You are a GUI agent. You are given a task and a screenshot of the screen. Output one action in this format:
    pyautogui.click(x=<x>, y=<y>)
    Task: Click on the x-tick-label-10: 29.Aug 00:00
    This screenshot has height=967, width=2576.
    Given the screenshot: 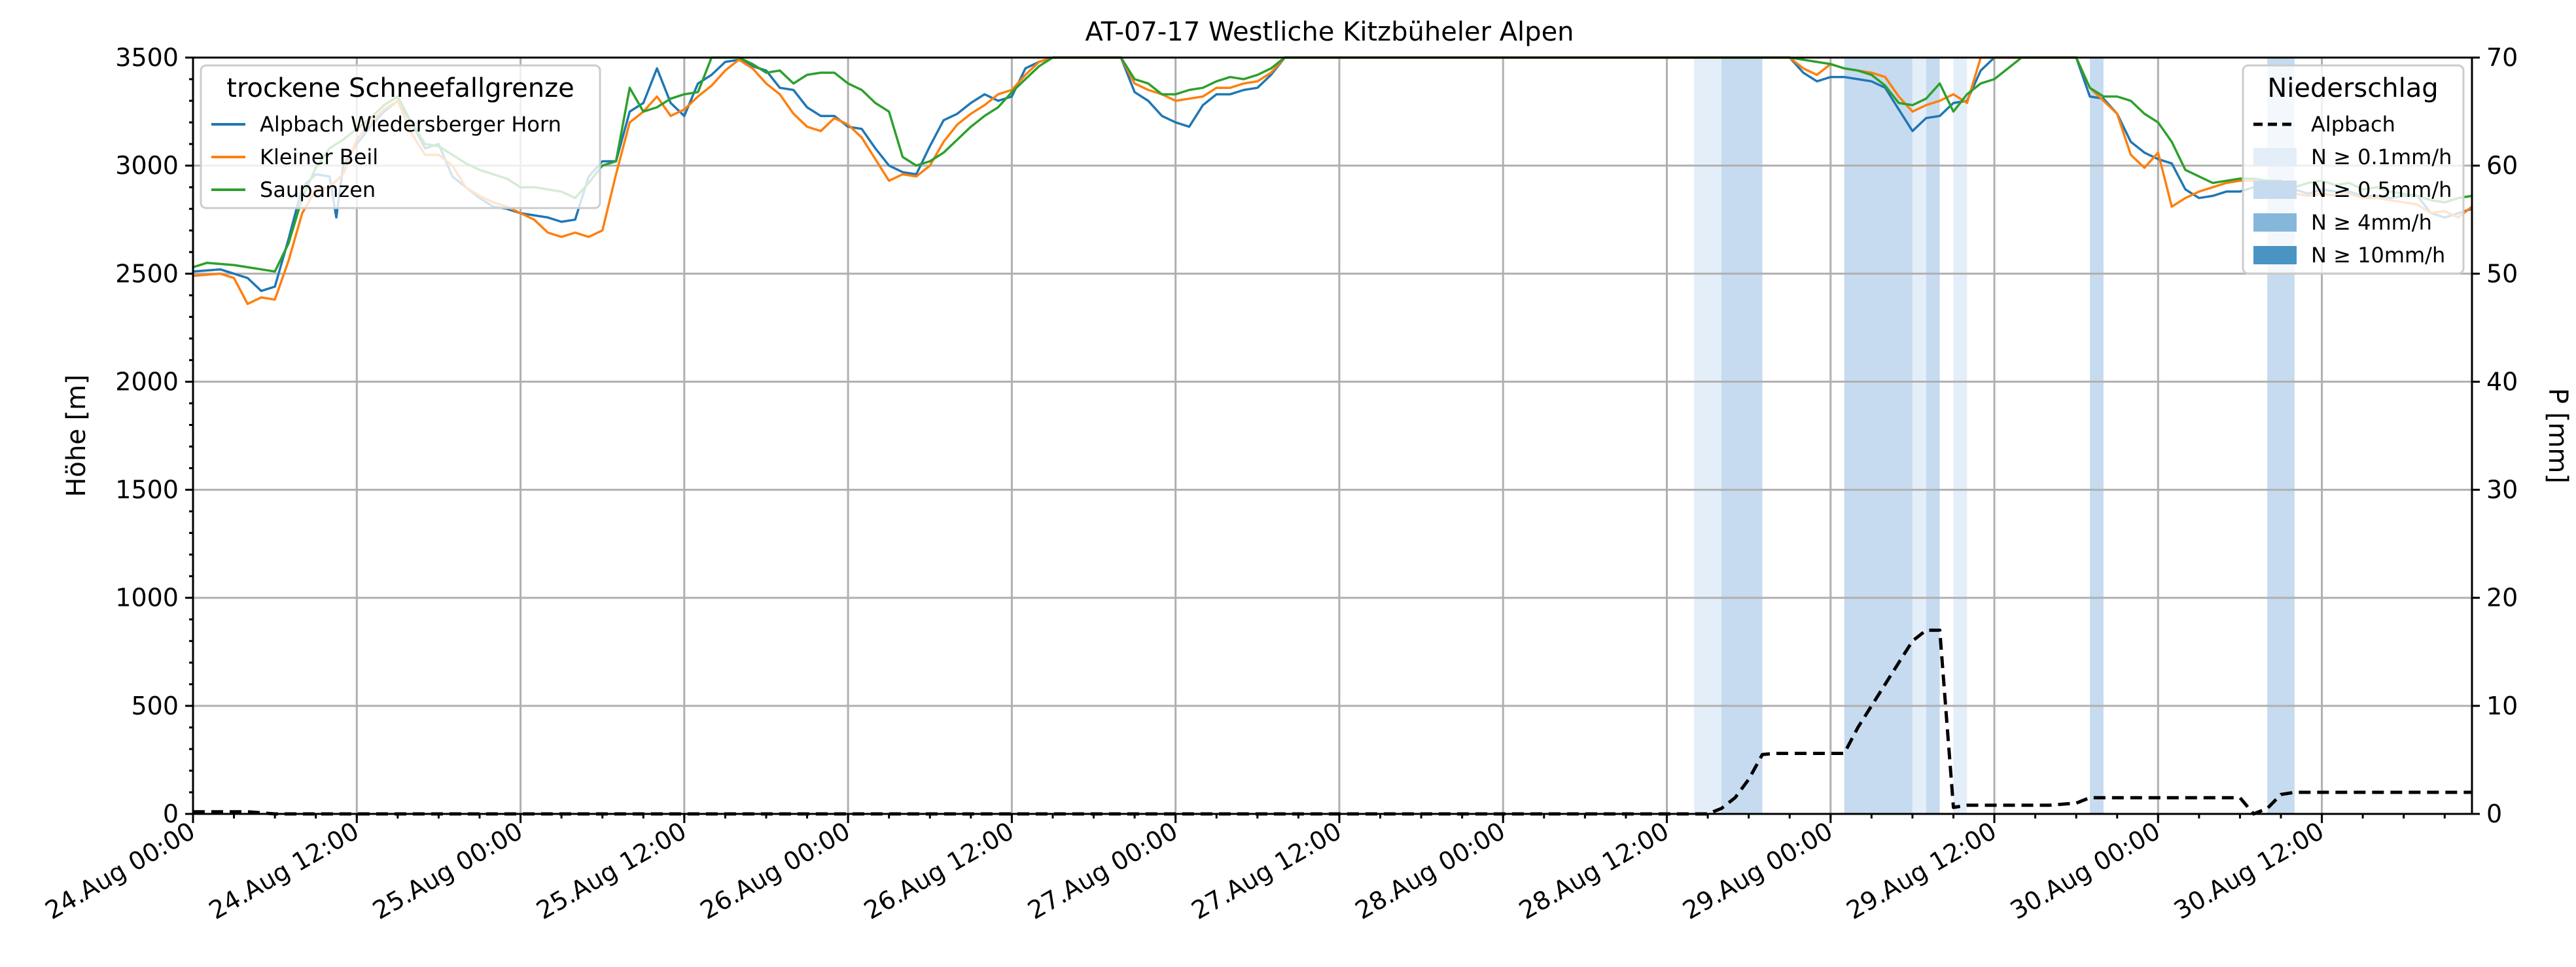 What is the action you would take?
    pyautogui.click(x=1757, y=871)
    